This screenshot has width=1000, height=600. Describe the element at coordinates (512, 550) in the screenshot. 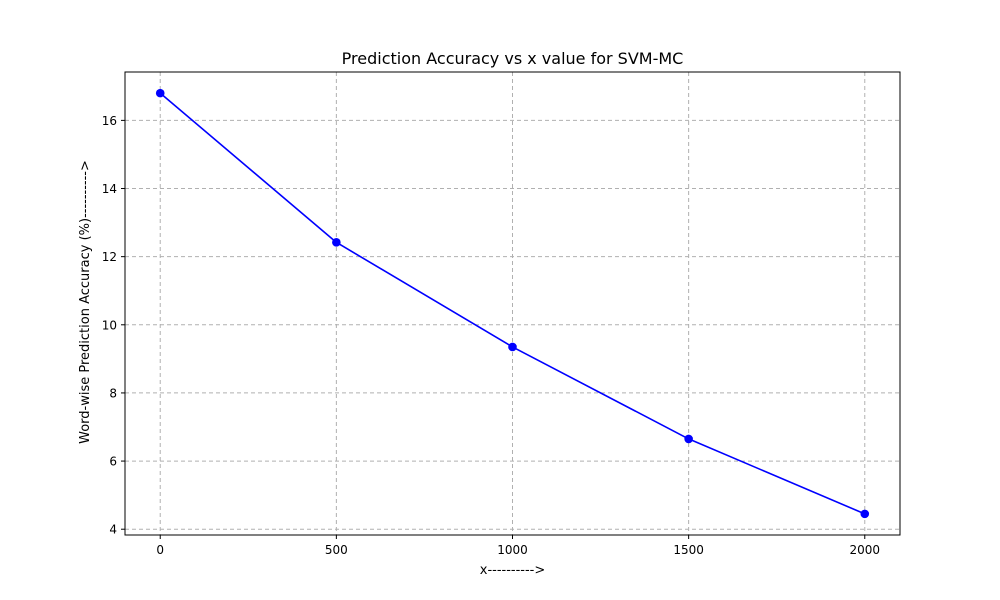

I see `x-tick-label: 1000` at that location.